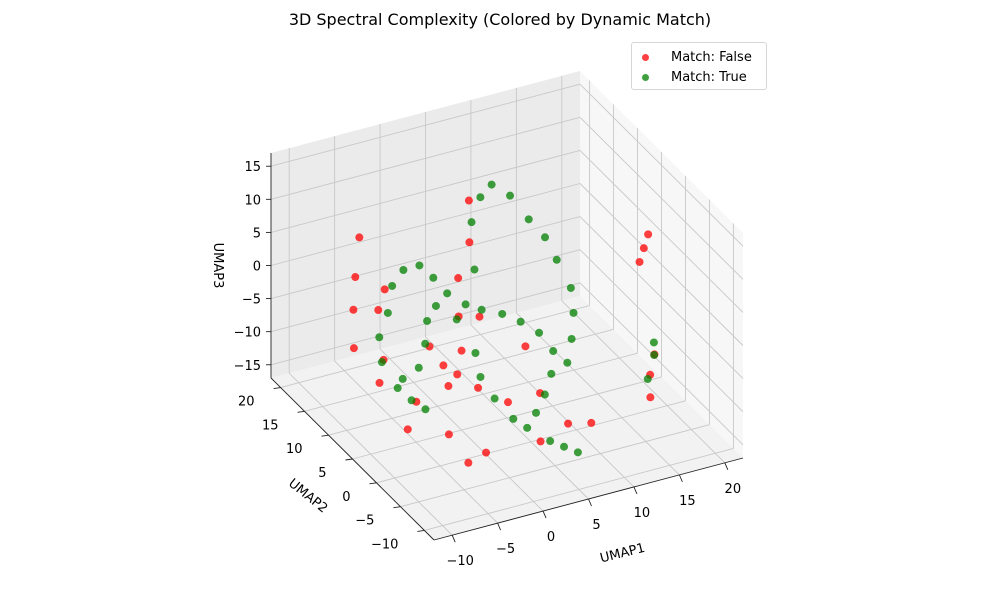  What do you see at coordinates (697, 57) in the screenshot?
I see `legend-item-false: Match: False` at bounding box center [697, 57].